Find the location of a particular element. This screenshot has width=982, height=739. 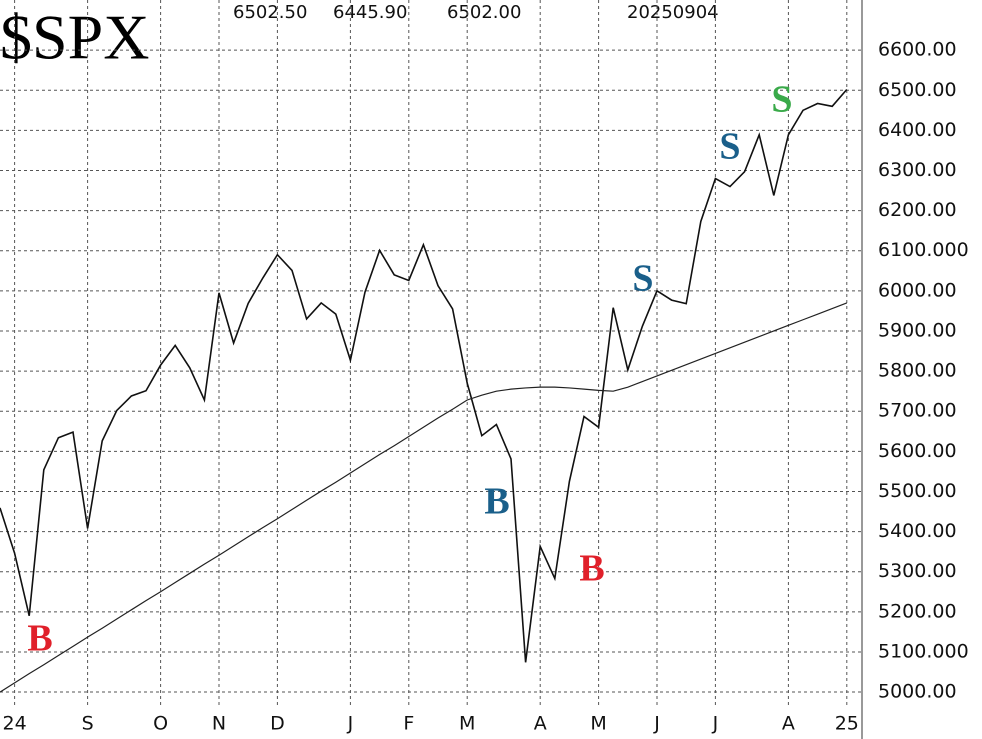

chart-title: $SPX is located at coordinates (74, 37).